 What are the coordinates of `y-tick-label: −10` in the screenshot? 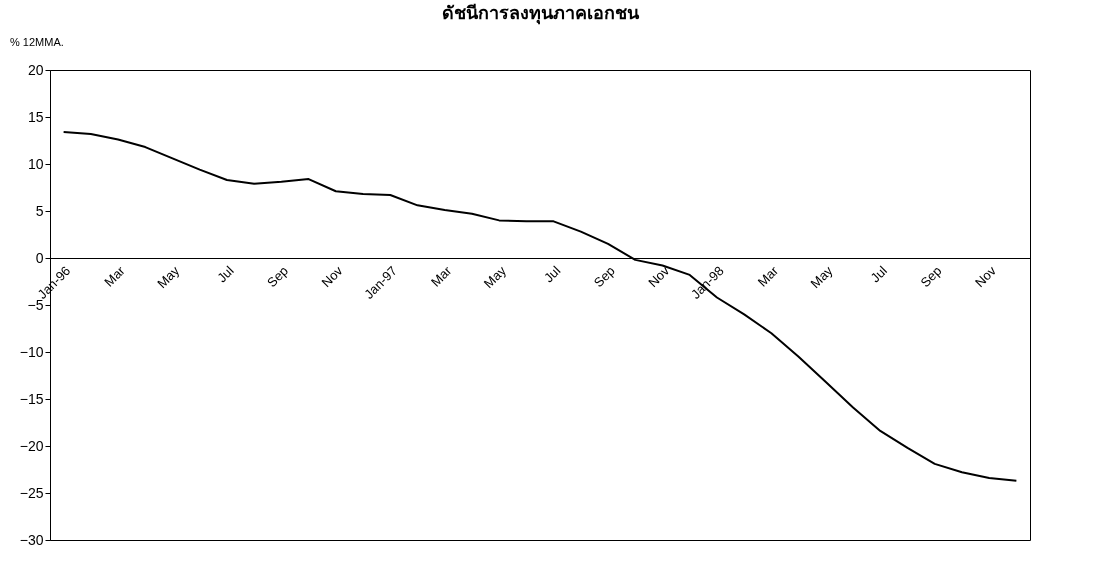 It's located at (31, 351).